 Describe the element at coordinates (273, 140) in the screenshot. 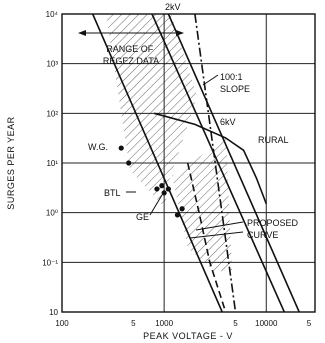

I see `rural-label: RURAL` at that location.